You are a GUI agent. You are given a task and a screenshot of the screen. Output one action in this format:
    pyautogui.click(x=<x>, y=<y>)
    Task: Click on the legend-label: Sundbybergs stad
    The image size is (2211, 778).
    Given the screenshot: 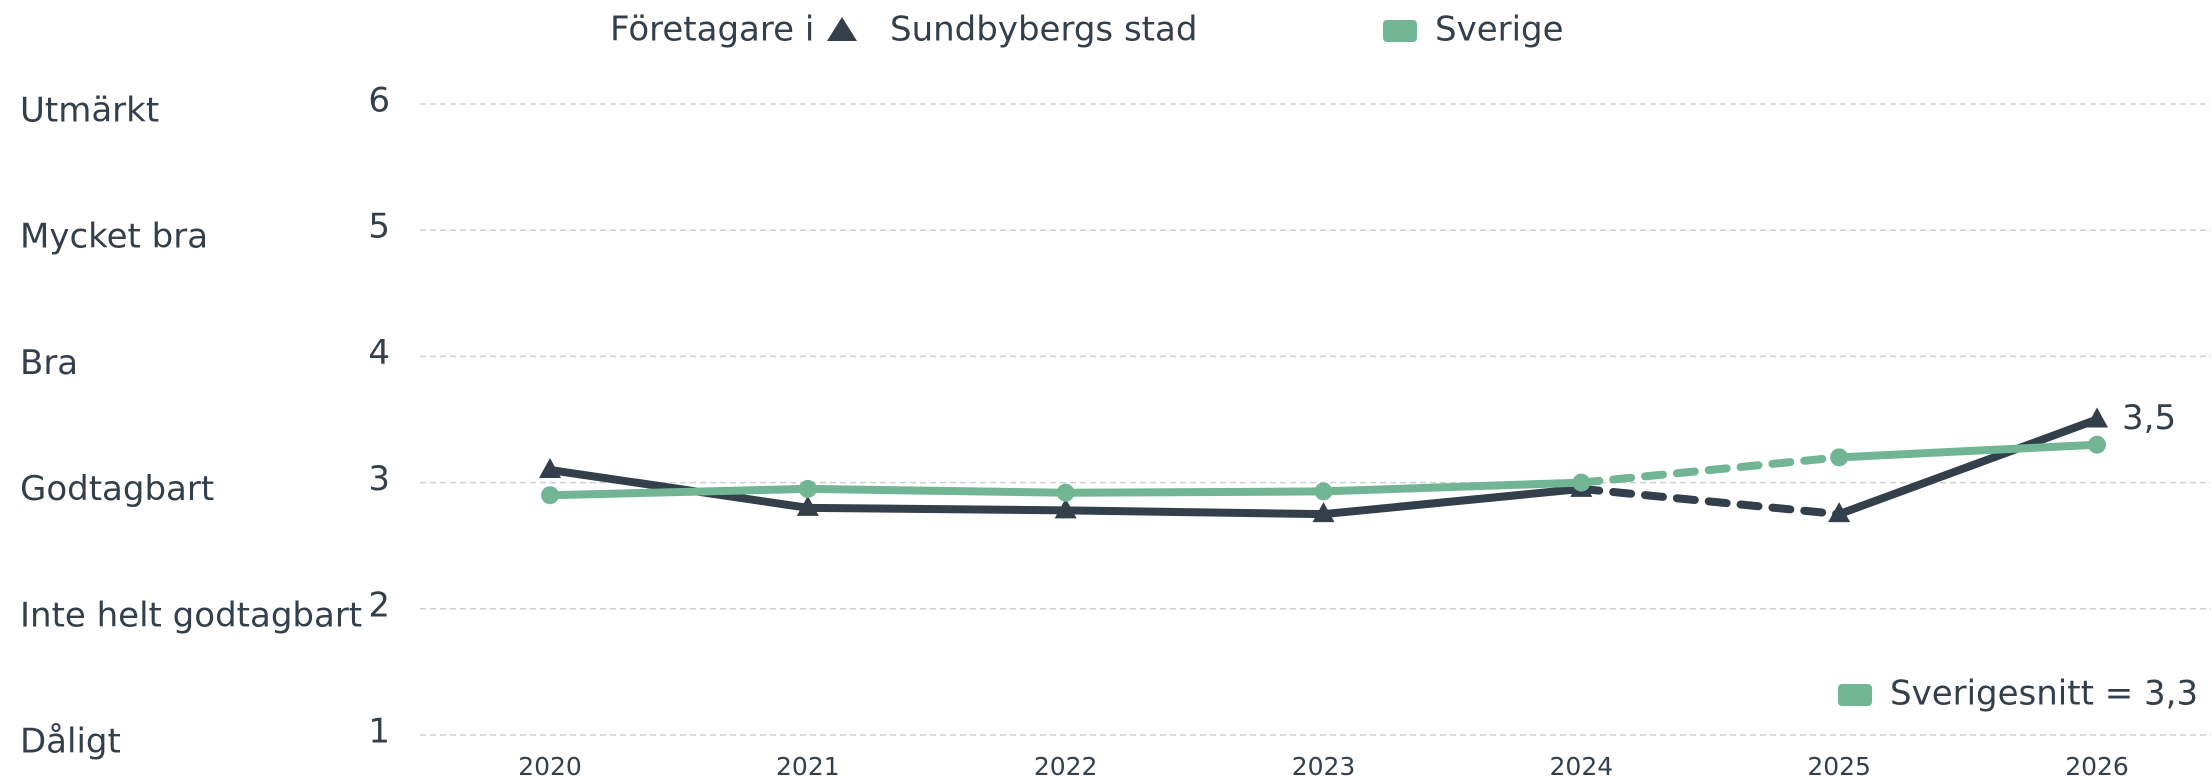 What is the action you would take?
    pyautogui.click(x=1043, y=30)
    